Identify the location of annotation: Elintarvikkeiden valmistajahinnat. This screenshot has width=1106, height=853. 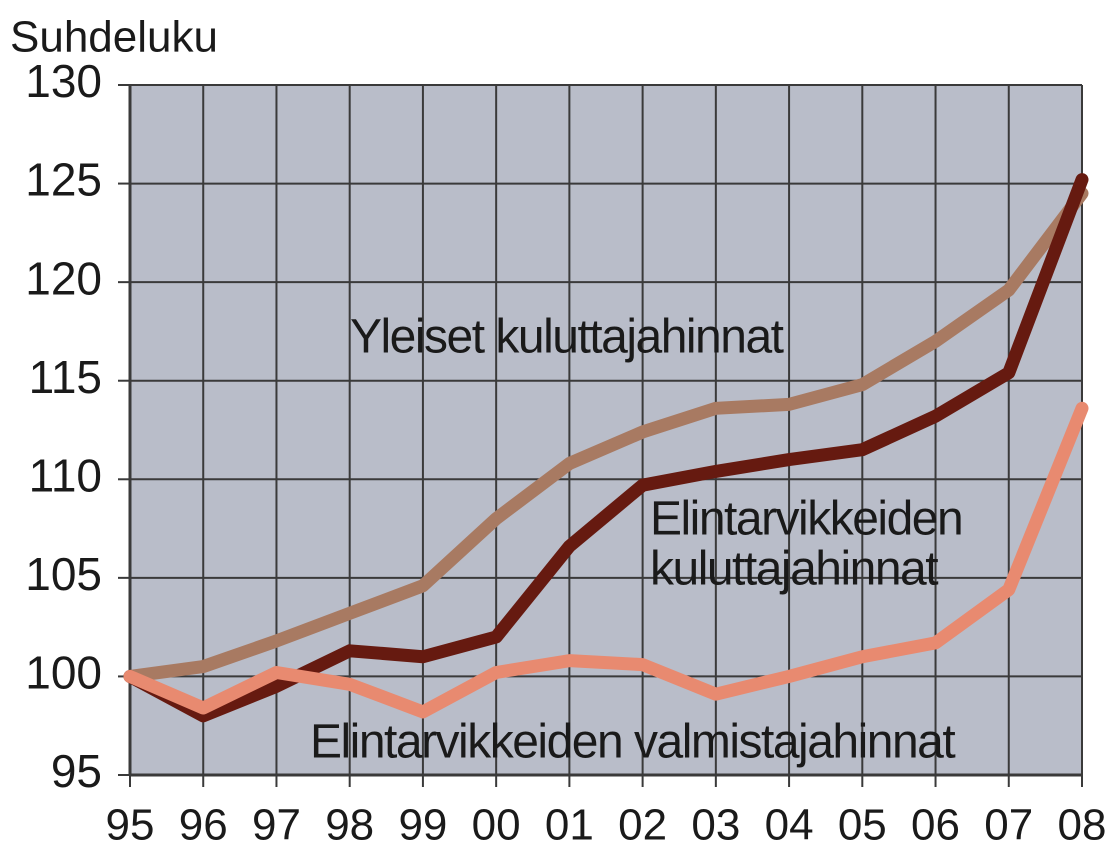
(632, 742).